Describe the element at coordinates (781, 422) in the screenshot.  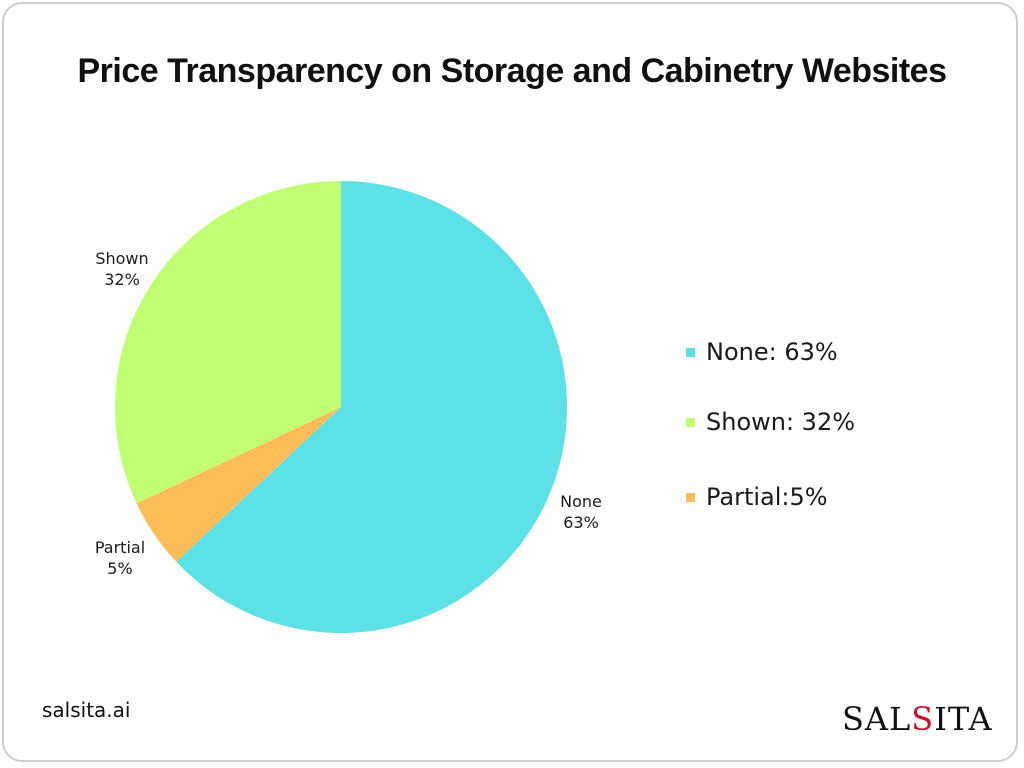
I see `legend-label-shown: Shown: 32%` at that location.